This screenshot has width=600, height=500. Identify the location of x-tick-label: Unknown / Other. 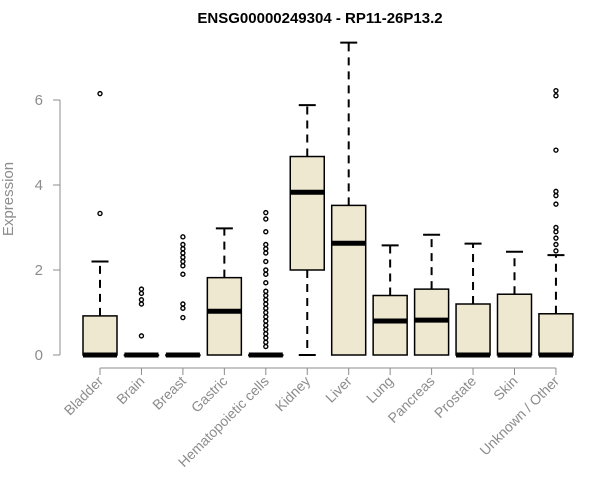
(519, 416).